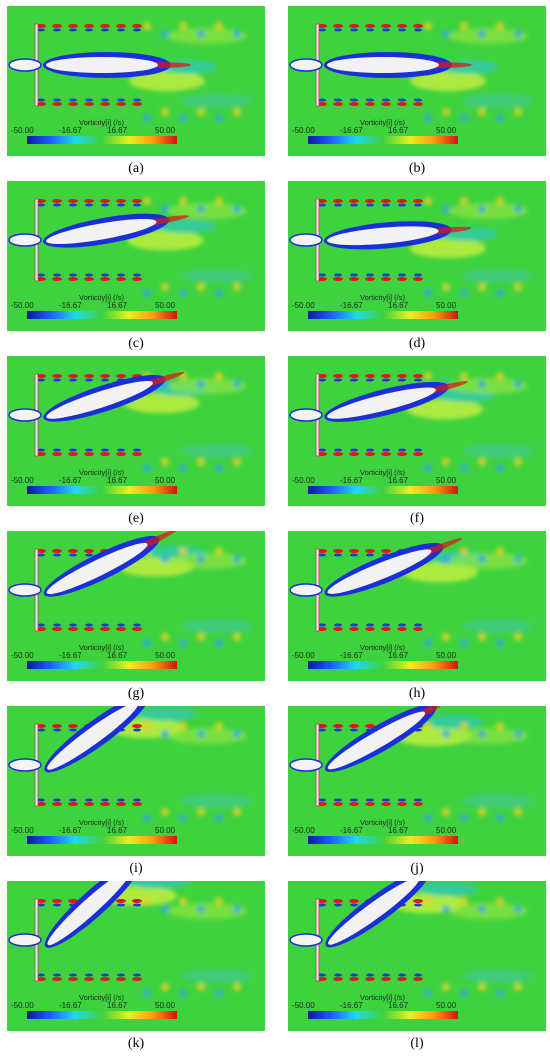 This screenshot has width=550, height=1057. I want to click on vorticity-panel-i: Vorticity[i] (/s) -50.00 -16.67 16.67 50.00, so click(136, 781).